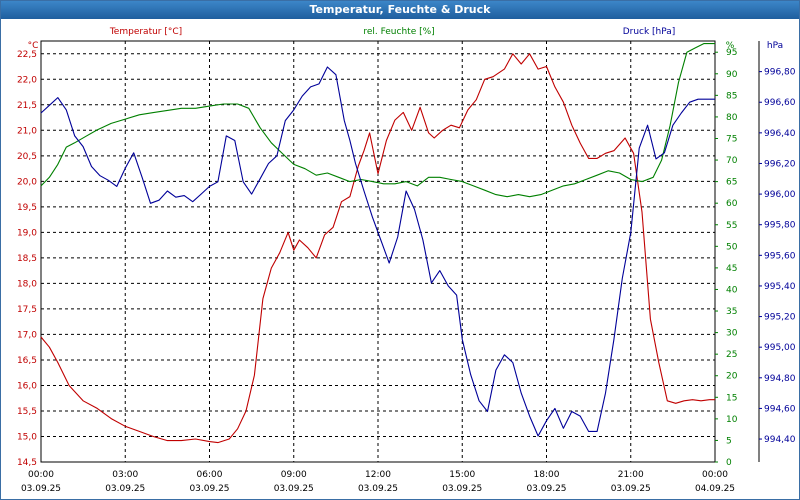  What do you see at coordinates (780, 164) in the screenshot?
I see `pressure-tick-label: 996,20` at bounding box center [780, 164].